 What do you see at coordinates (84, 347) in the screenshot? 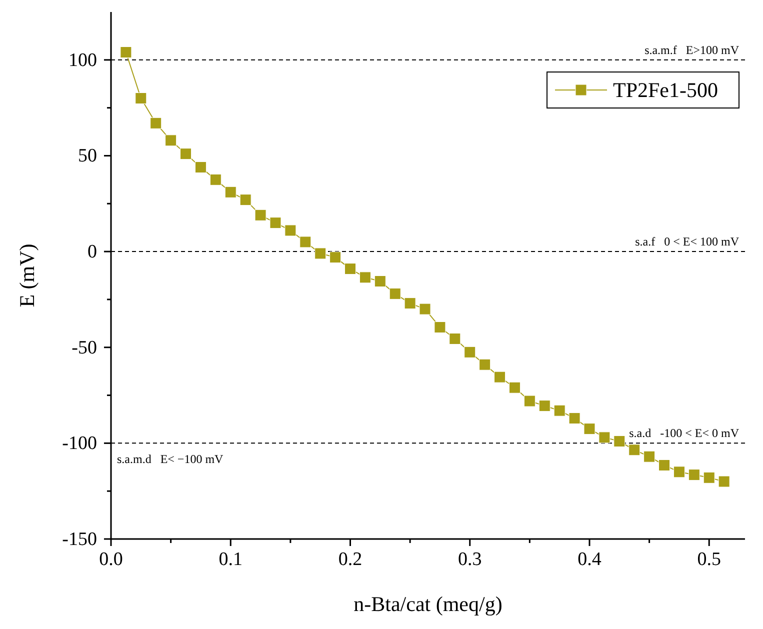
I see `y-tick-label: -50` at bounding box center [84, 347].